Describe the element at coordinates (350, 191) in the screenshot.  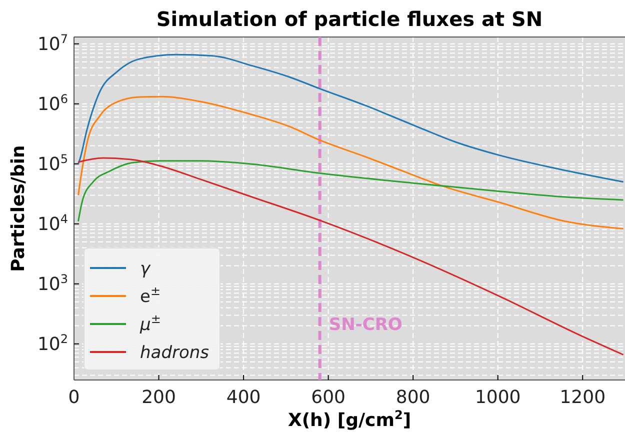
I see `line-series` at that location.